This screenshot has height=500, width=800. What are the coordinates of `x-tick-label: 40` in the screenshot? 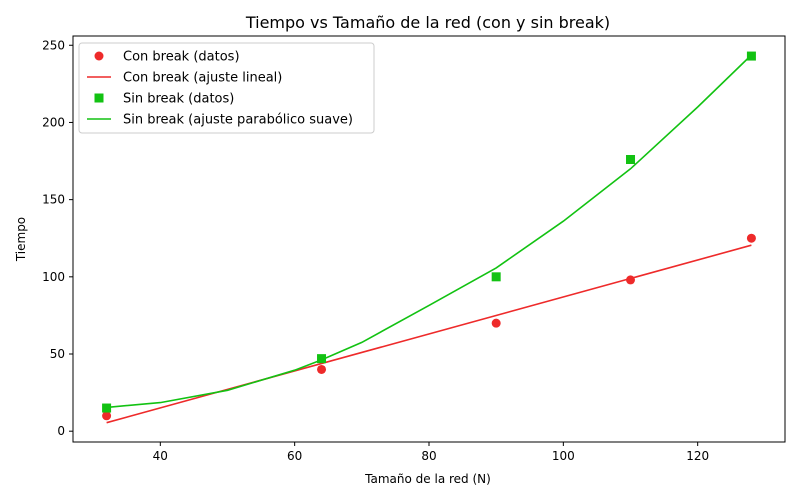 It's located at (160, 456).